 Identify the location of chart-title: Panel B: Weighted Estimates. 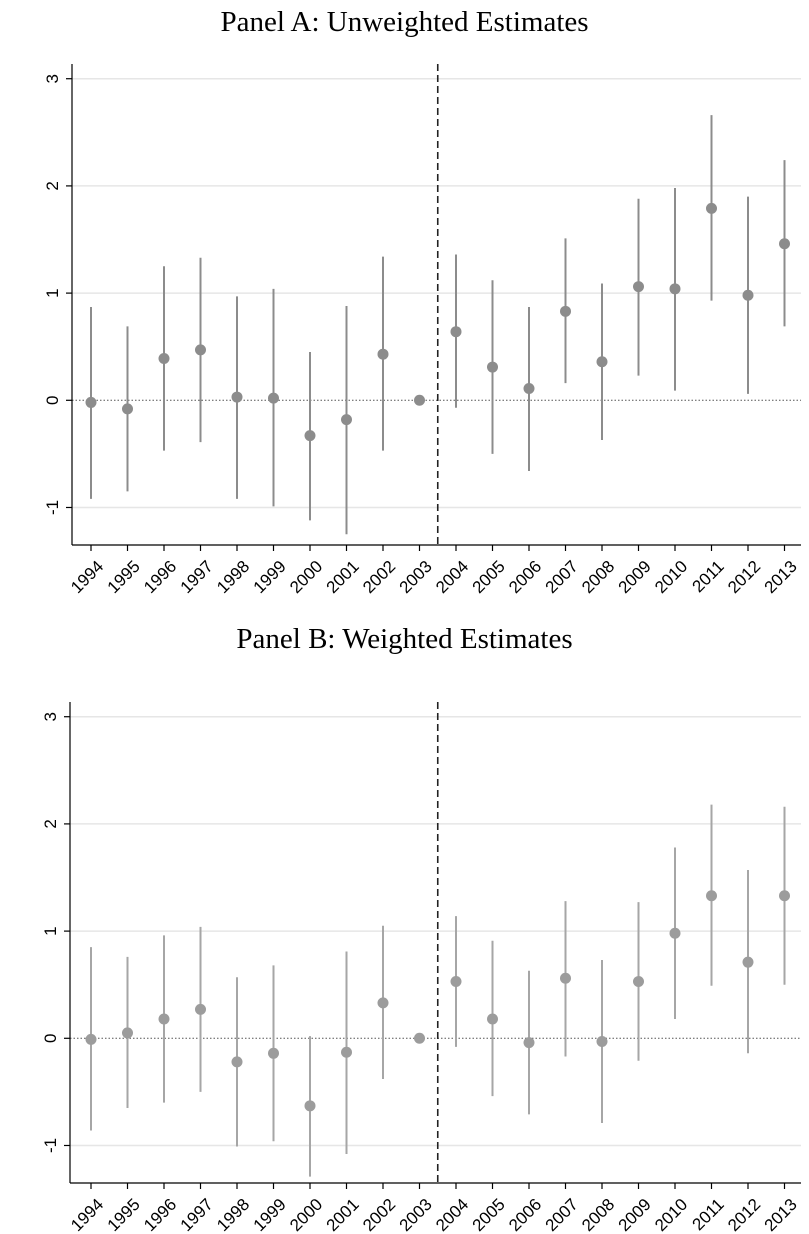
(404, 639).